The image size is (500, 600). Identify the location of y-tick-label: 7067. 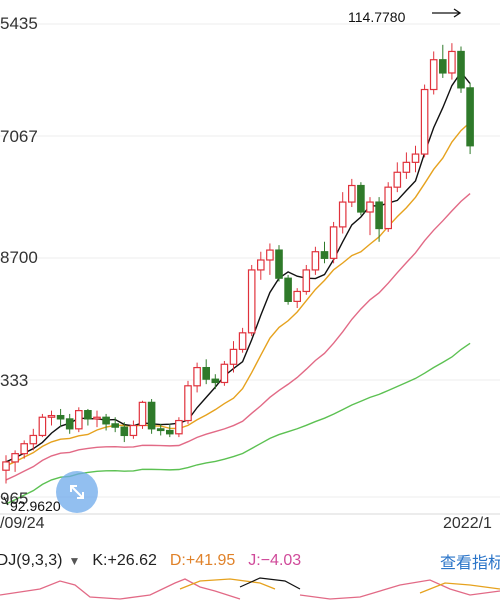
(19, 136).